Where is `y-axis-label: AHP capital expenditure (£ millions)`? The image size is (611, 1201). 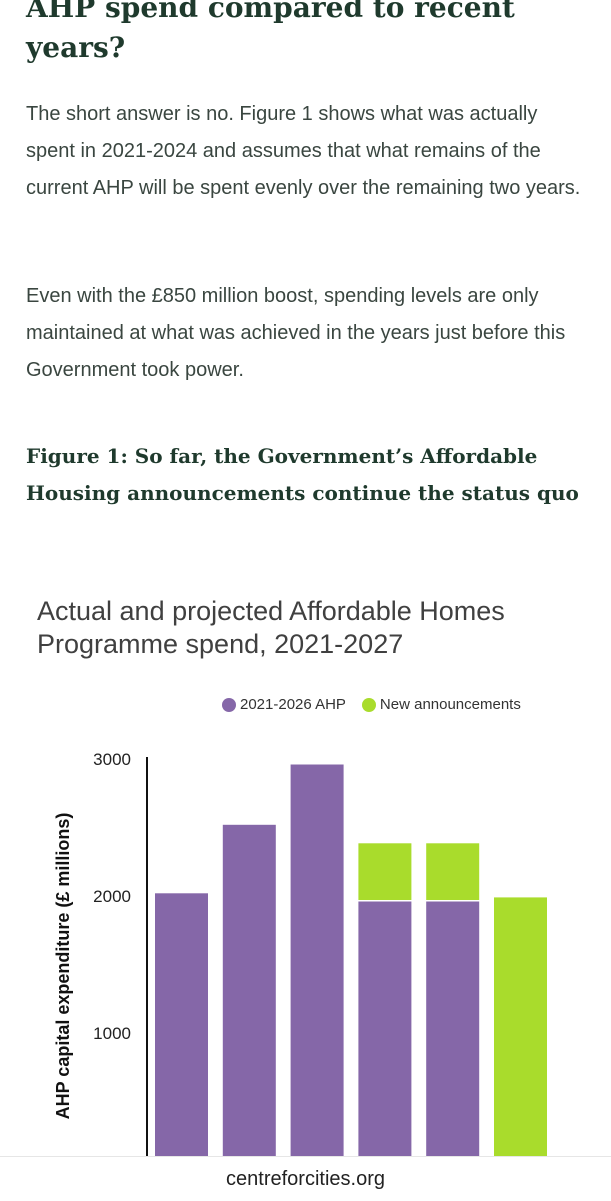
y-axis-label: AHP capital expenditure (£ millions) is located at coordinates (63, 966).